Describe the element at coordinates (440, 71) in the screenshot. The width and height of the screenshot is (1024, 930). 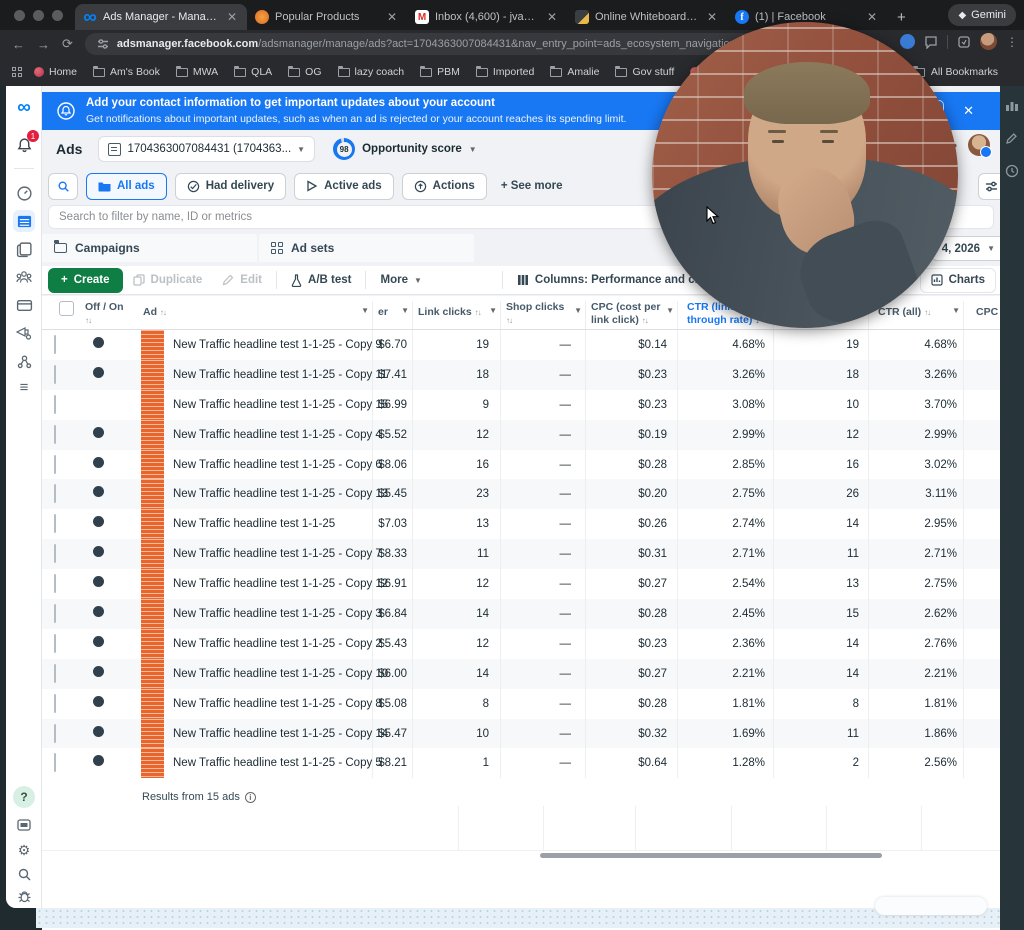
I see `bookmark-item: PBM` at that location.